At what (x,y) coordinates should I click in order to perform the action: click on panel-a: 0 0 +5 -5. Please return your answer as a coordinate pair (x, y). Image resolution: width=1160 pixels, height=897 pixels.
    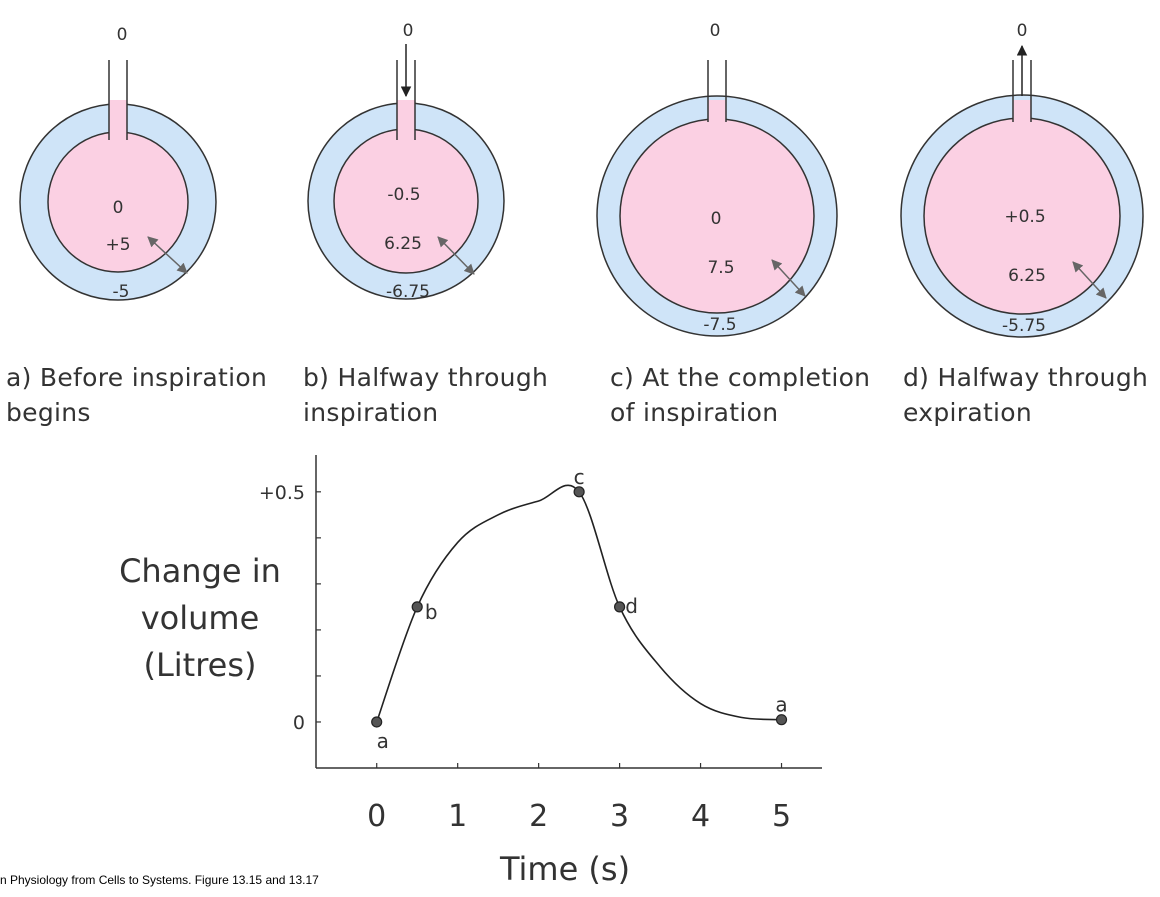
    Looking at the image, I should click on (118, 163).